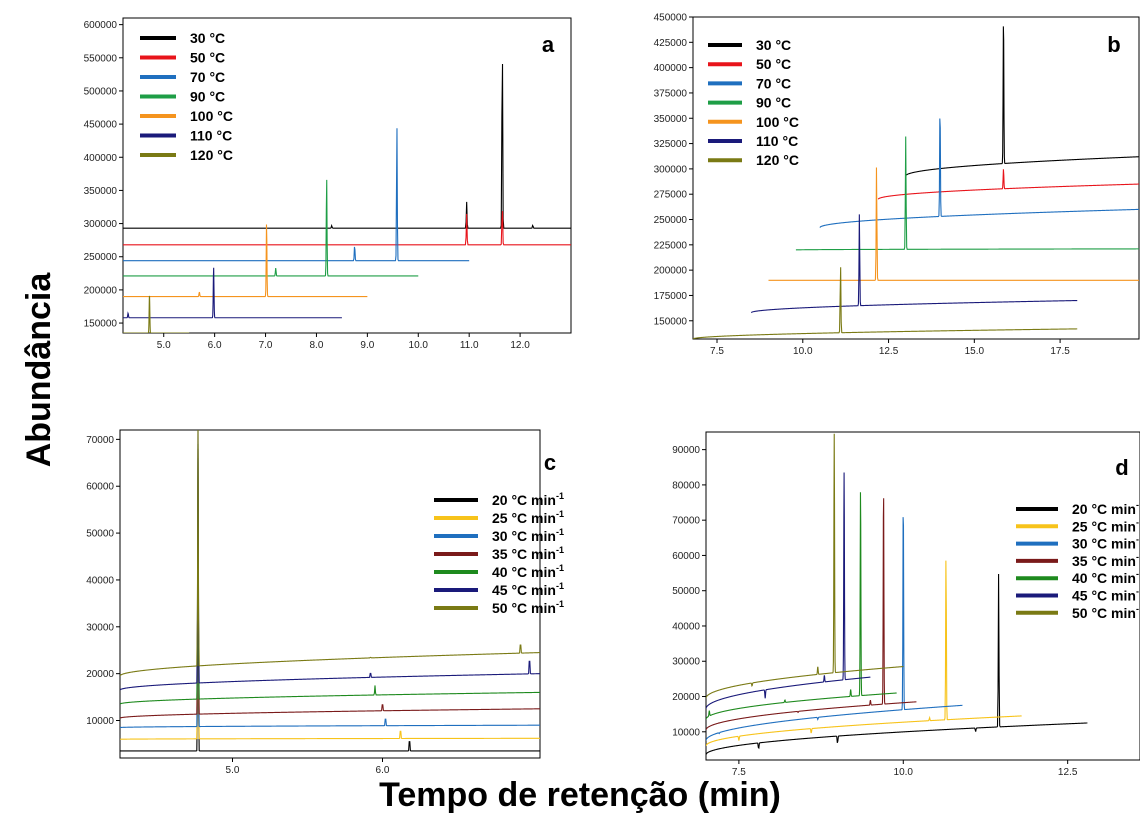 The height and width of the screenshot is (819, 1140). I want to click on legend-entry: 35 °C min-1, so click(1106, 560).